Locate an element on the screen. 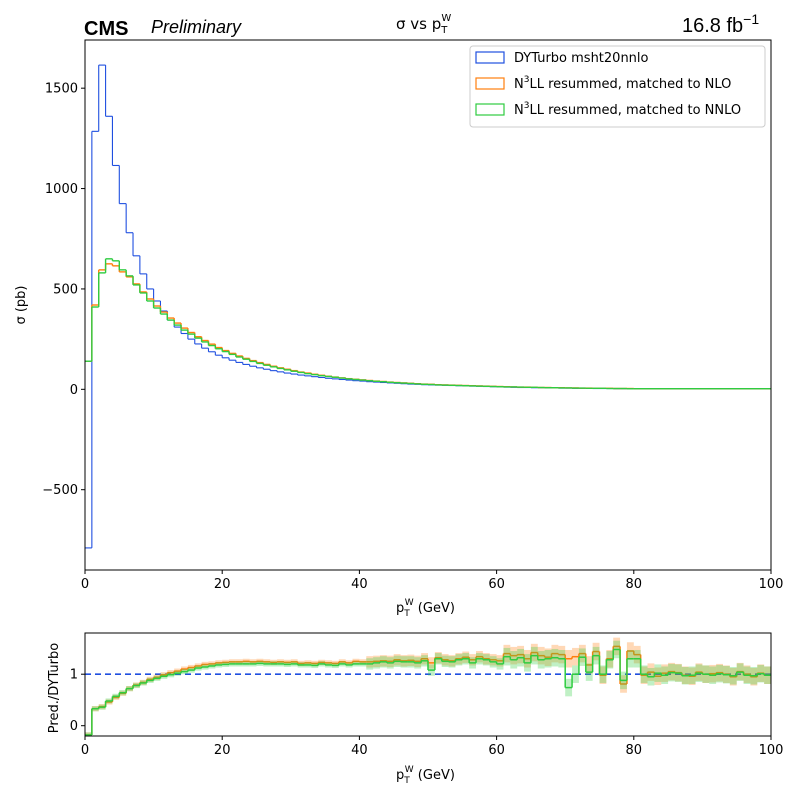  n-ll-resummed-matched-to-nlo-series is located at coordinates (428, 326).